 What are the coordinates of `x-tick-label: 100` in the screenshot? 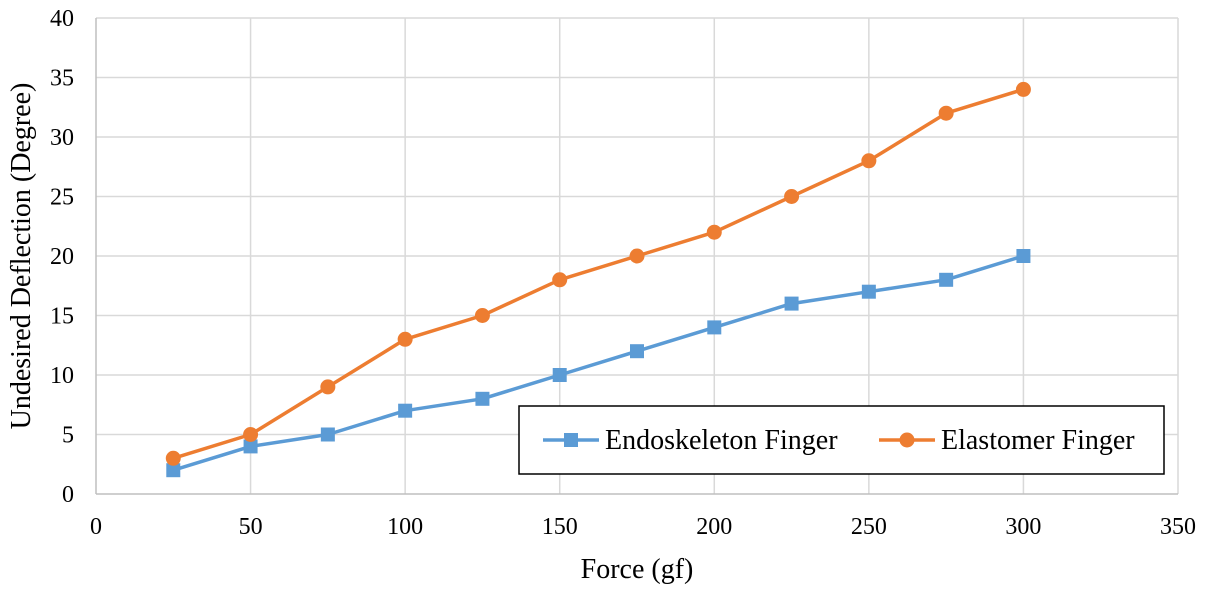 It's located at (405, 527).